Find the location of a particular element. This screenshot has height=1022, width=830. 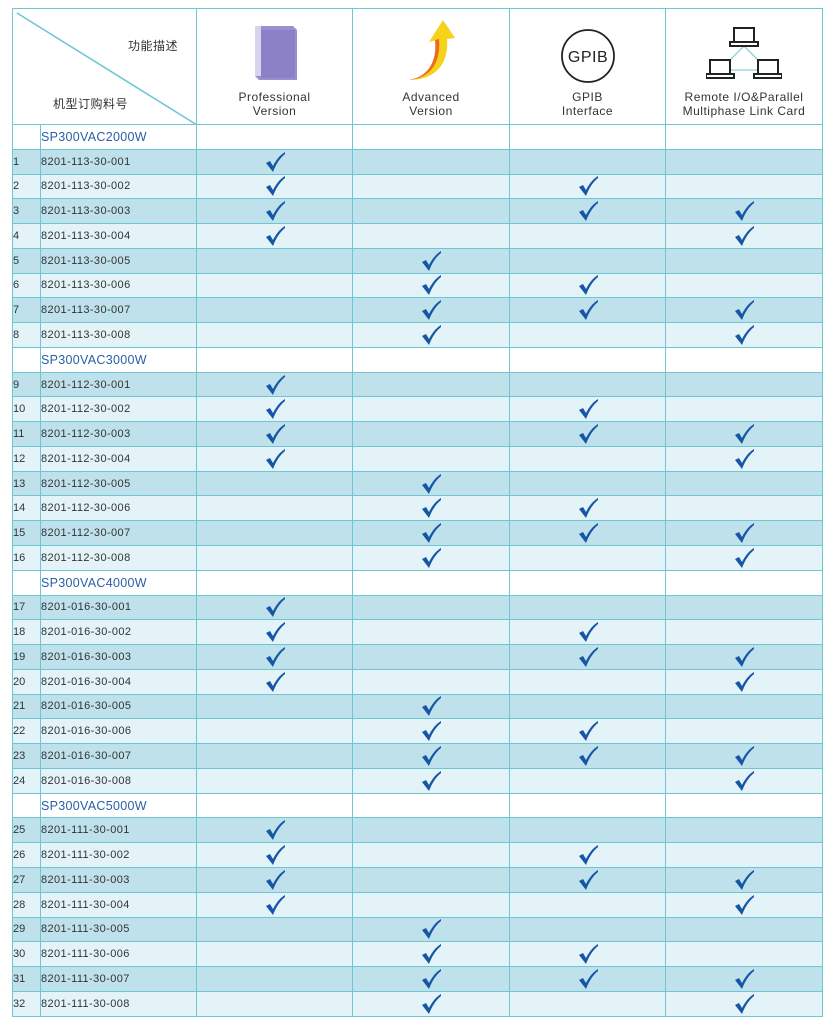

part-number: 8201-111-30-005 is located at coordinates (118, 929).